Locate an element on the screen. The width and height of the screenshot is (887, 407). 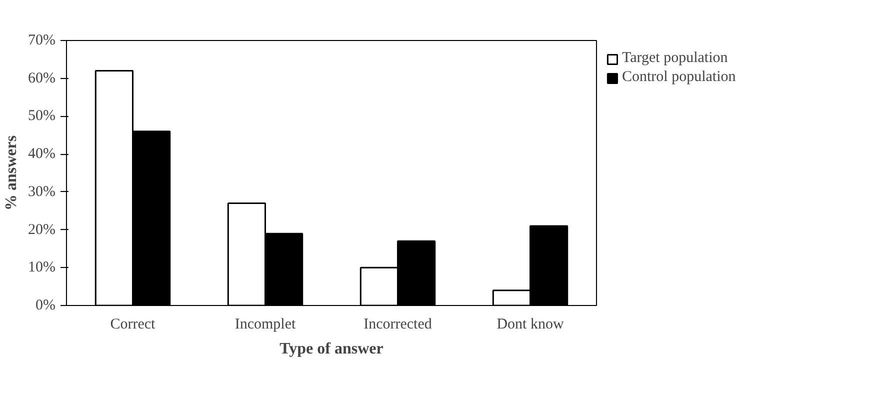
y-tick-label: 10% is located at coordinates (42, 268).